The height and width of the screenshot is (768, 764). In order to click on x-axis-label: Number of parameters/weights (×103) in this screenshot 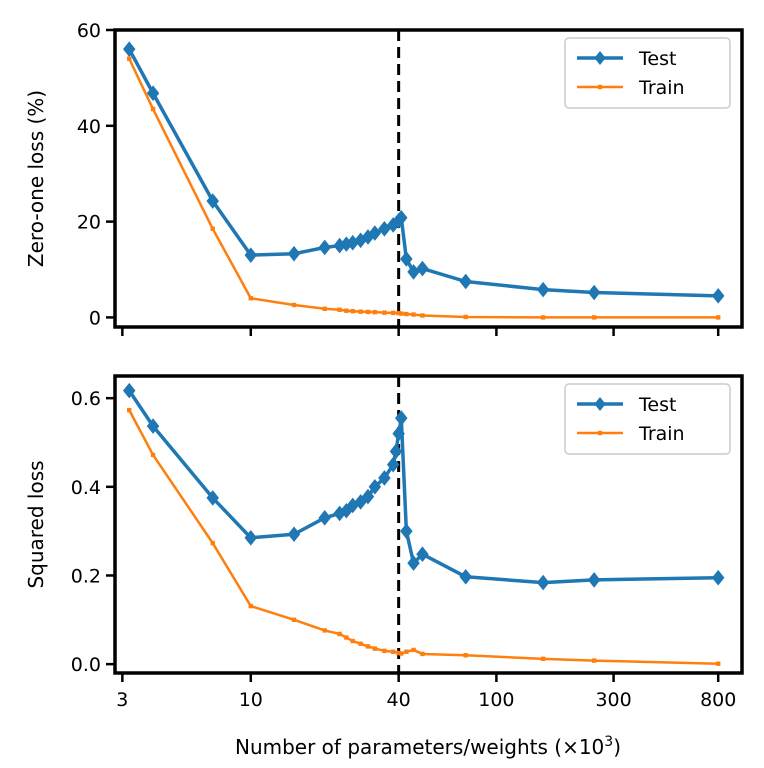, I will do `click(428, 746)`.